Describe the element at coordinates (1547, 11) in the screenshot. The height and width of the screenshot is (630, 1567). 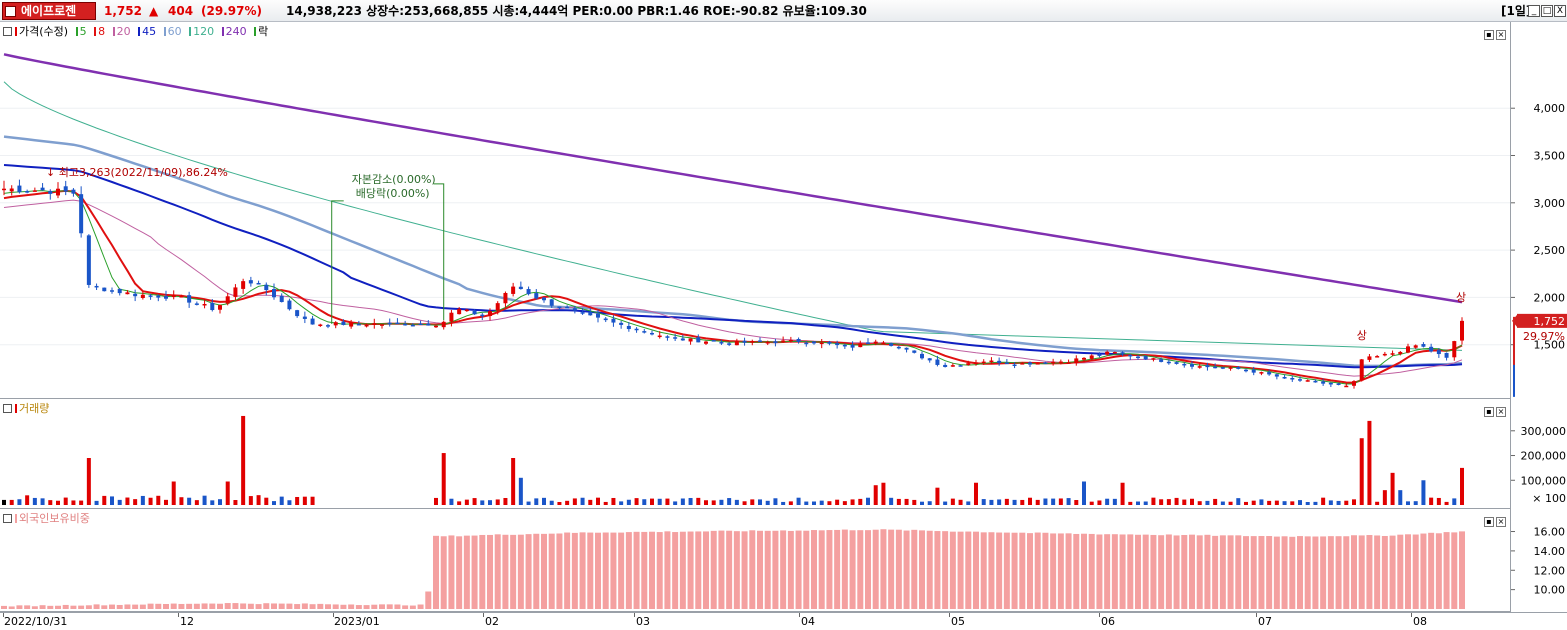
I see `restore-button: □` at that location.